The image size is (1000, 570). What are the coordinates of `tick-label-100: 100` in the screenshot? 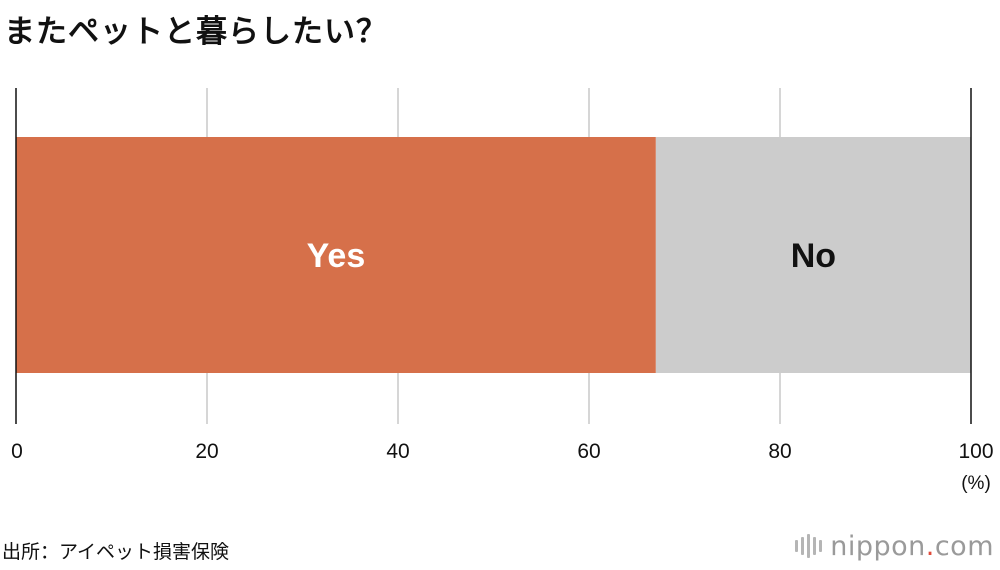 It's located at (975, 451).